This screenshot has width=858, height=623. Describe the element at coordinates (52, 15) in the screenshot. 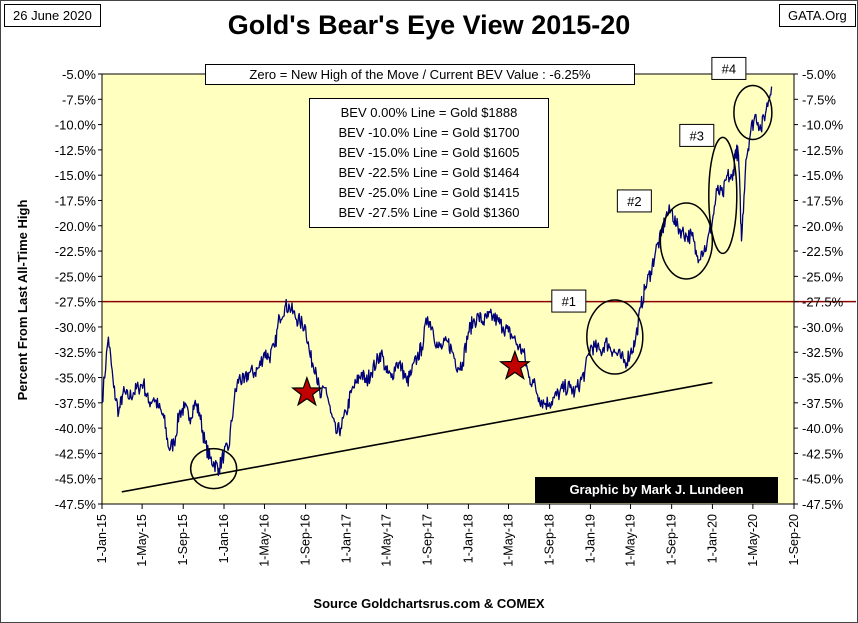

I see `date-label: 26 June 2020` at that location.